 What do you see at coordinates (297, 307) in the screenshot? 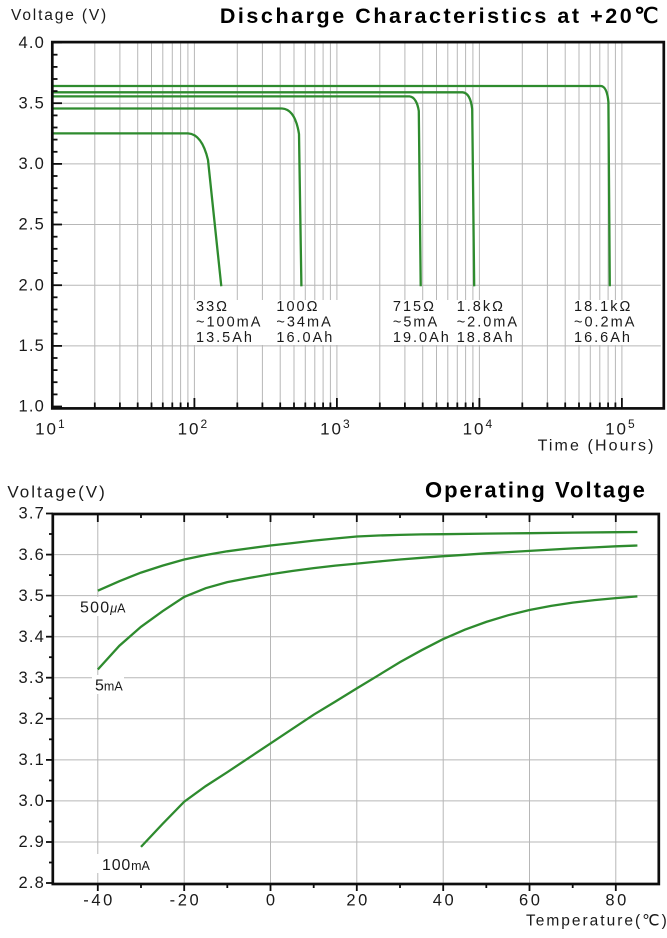
I see `svg-text: 100Ω` at bounding box center [297, 307].